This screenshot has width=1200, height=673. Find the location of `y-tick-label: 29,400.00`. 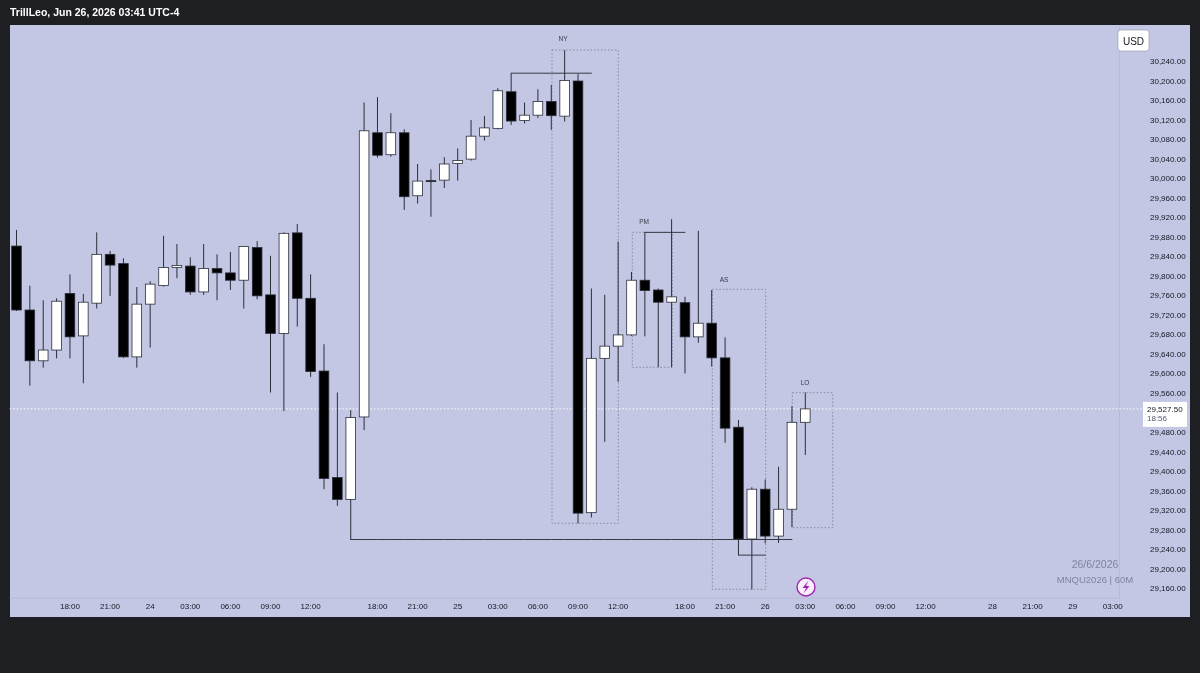

y-tick-label: 29,400.00 is located at coordinates (1168, 472).